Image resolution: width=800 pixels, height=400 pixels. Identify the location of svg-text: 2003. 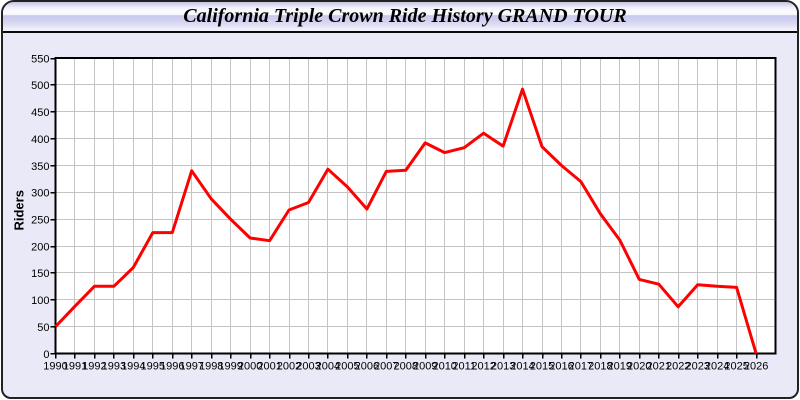
(308, 367).